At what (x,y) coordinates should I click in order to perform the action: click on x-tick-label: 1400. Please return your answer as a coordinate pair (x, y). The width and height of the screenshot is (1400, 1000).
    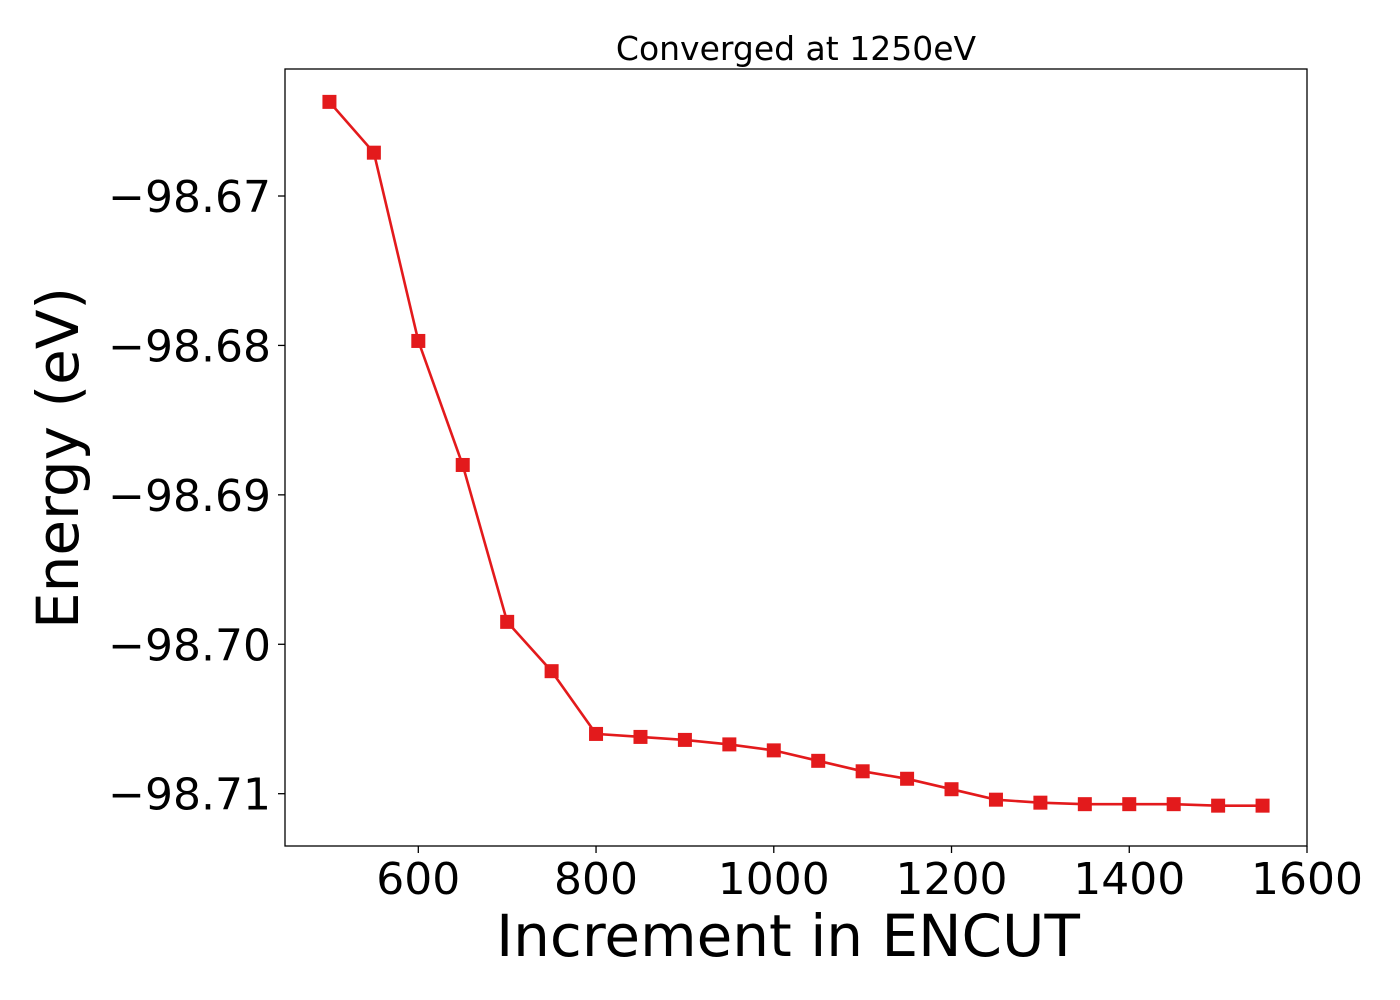
    Looking at the image, I should click on (1129, 879).